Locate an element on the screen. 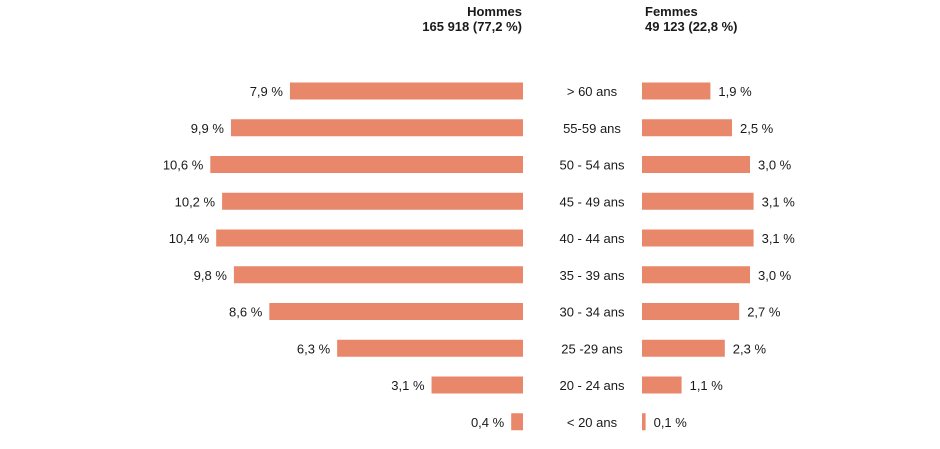  data-label-men: 8,6 % is located at coordinates (246, 312).